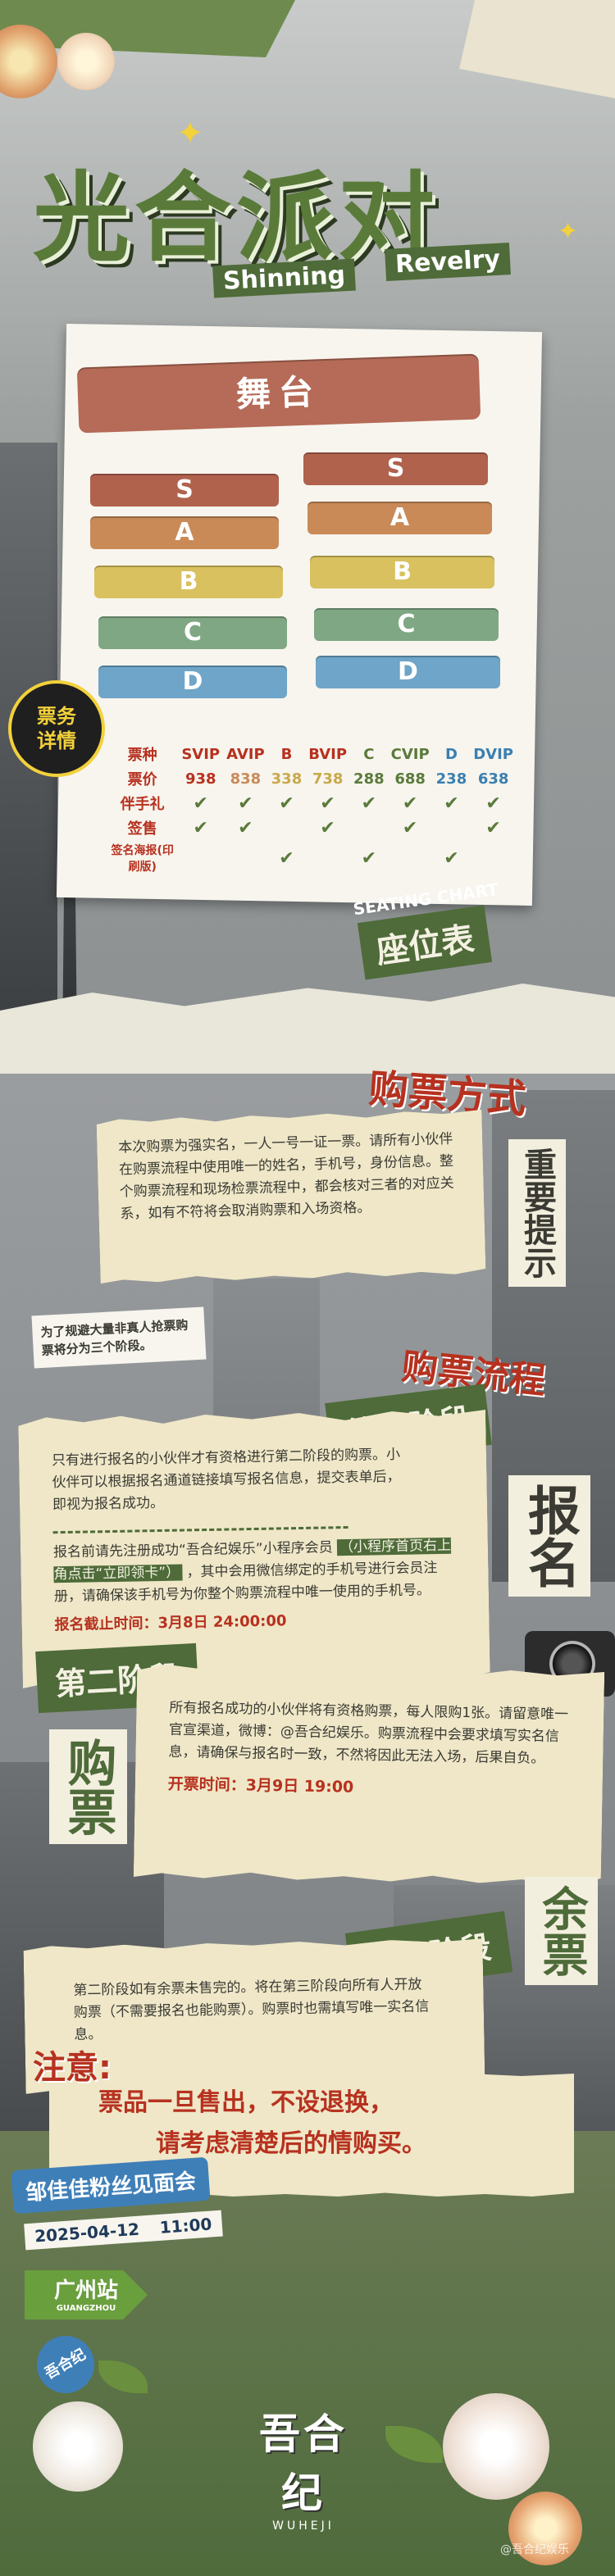  What do you see at coordinates (260, 1785) in the screenshot?
I see `stage2-open-time: 开票时间：3月9日 19:00` at bounding box center [260, 1785].